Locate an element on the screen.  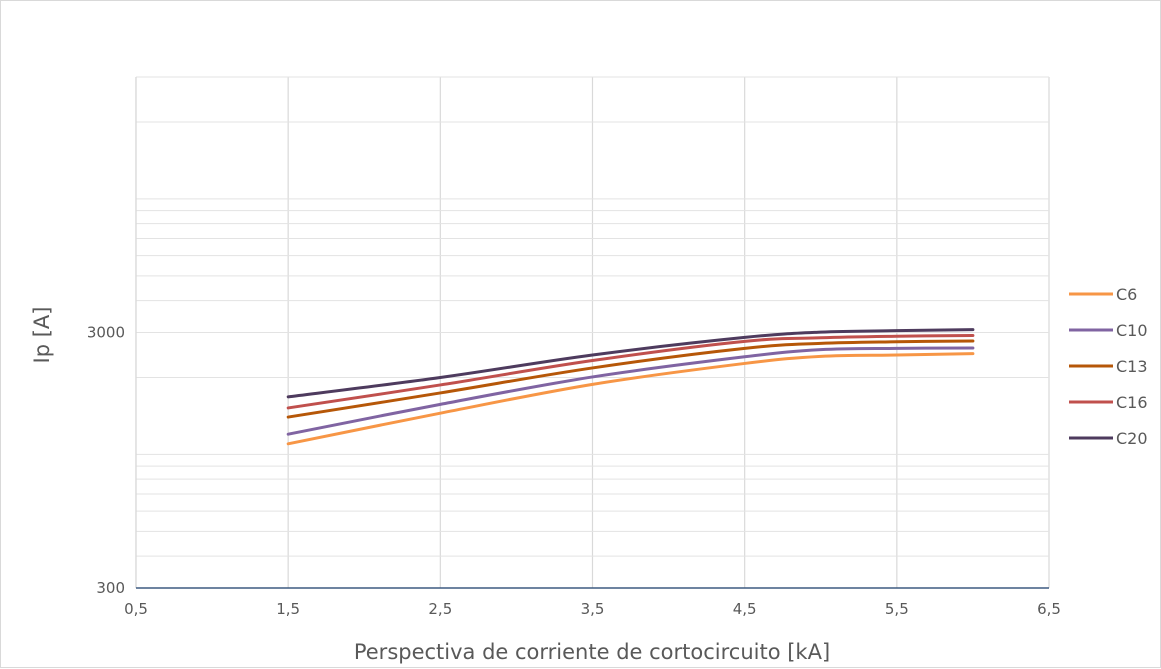
series-line-c16 is located at coordinates (630, 371).